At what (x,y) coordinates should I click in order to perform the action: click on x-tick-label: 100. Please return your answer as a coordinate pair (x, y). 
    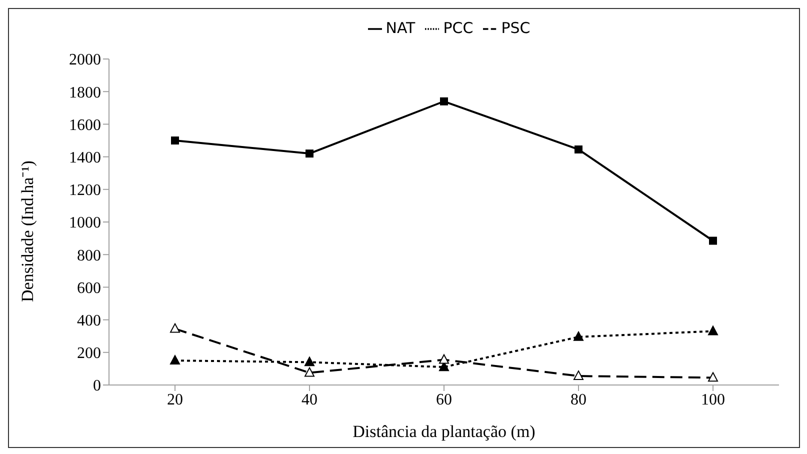
    Looking at the image, I should click on (713, 399).